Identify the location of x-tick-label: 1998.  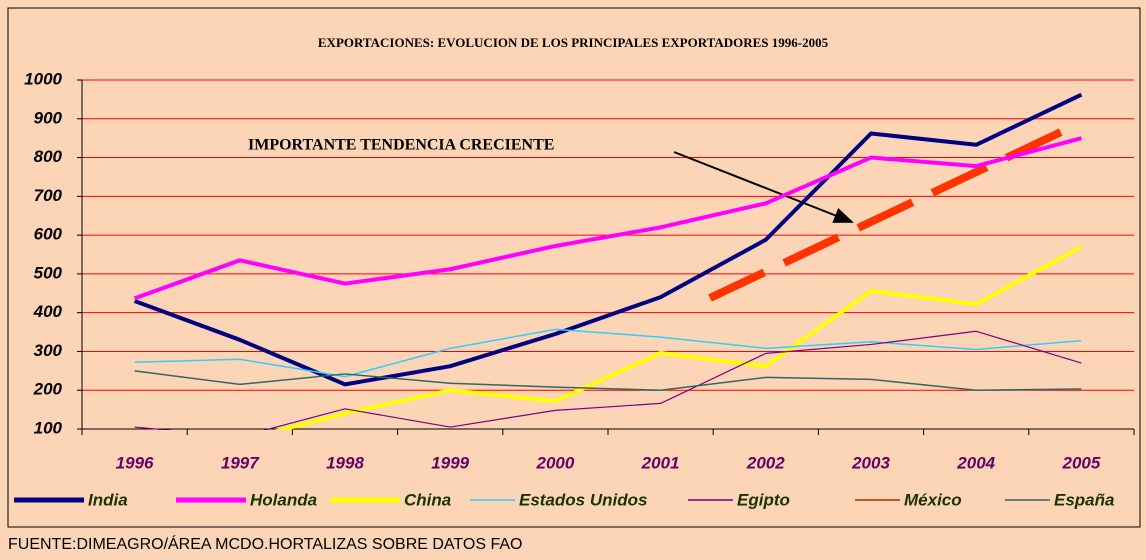
(345, 462).